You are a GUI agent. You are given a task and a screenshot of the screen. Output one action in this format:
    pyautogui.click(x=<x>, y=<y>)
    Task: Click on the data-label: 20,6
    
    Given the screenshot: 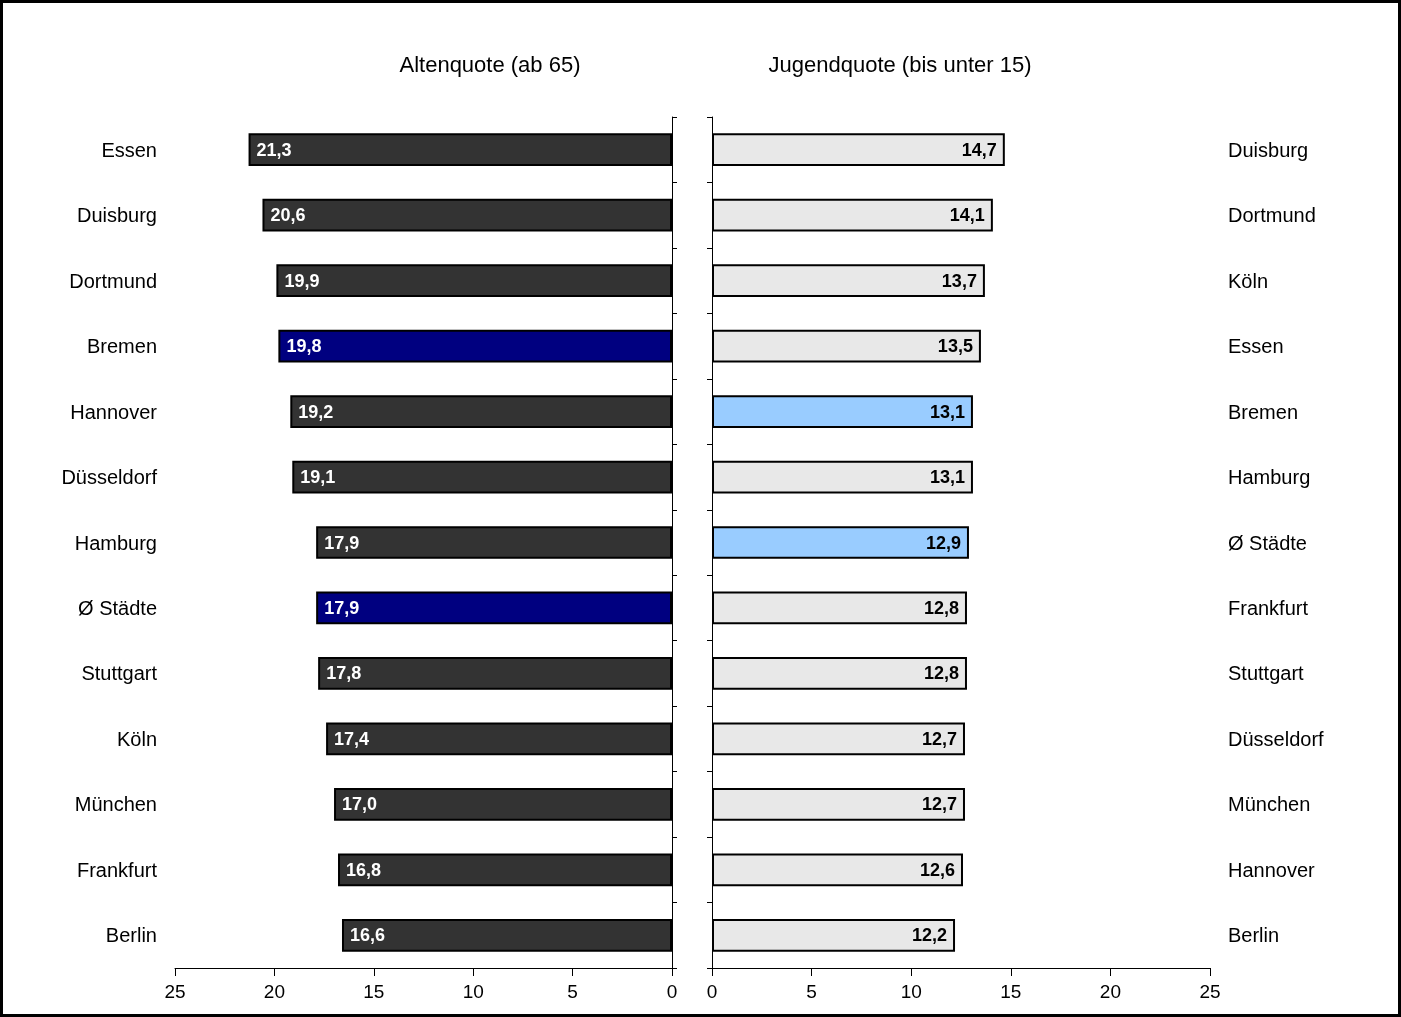 What is the action you would take?
    pyautogui.click(x=288, y=215)
    